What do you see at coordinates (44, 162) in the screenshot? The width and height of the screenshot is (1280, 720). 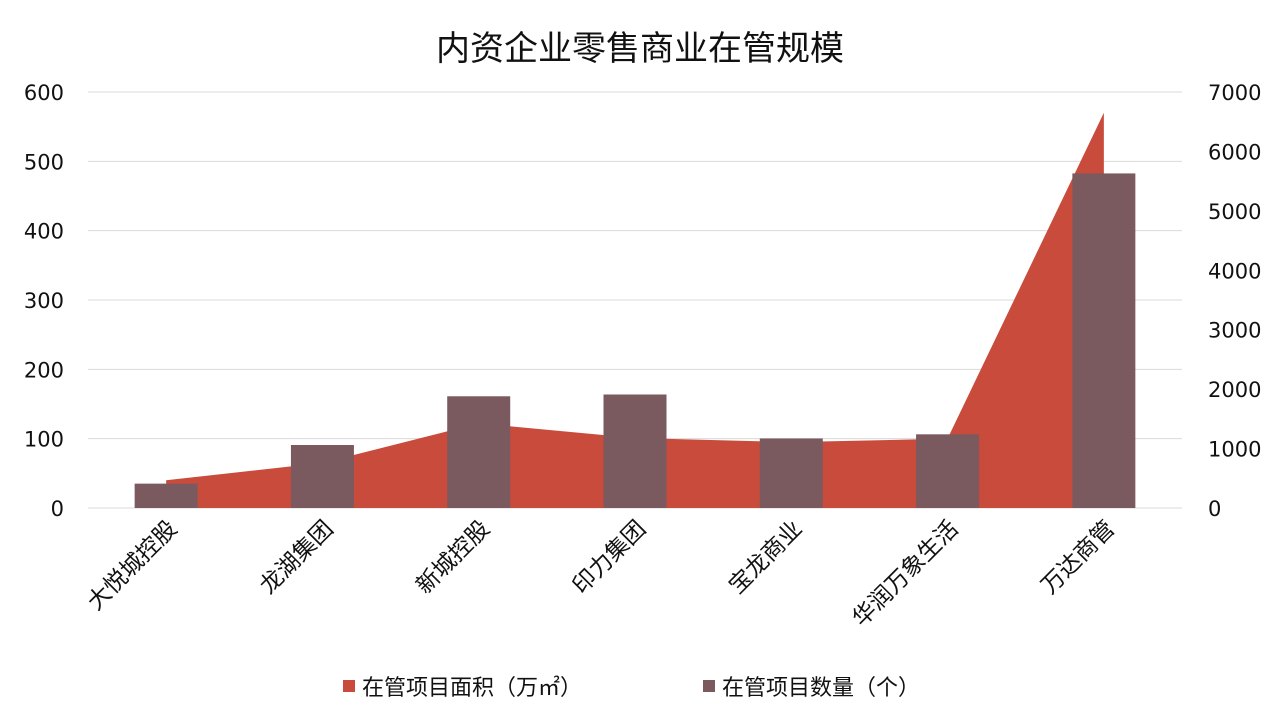 I see `left-axis-tick-label: 500` at bounding box center [44, 162].